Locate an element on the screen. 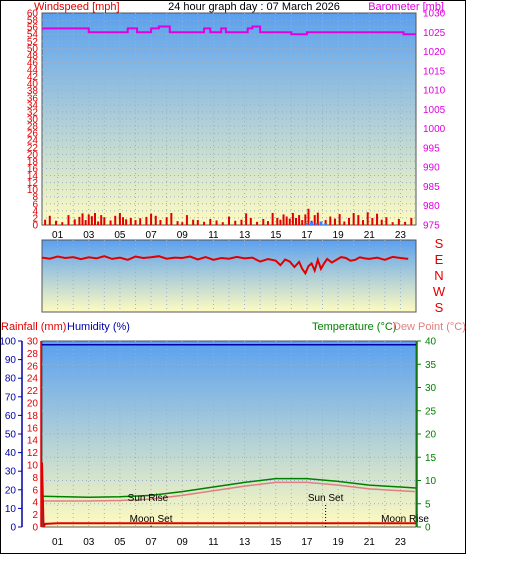 The width and height of the screenshot is (529, 568). barometer-tick-label: 1000 is located at coordinates (434, 129).